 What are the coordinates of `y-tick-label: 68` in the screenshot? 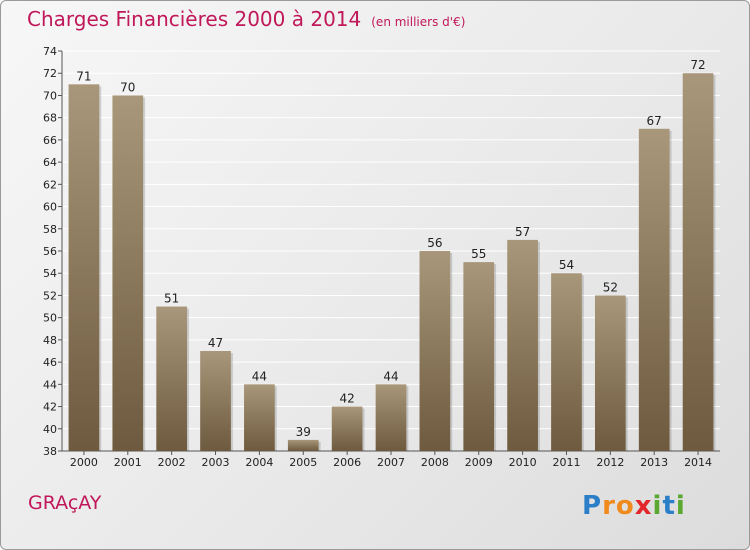 It's located at (50, 118).